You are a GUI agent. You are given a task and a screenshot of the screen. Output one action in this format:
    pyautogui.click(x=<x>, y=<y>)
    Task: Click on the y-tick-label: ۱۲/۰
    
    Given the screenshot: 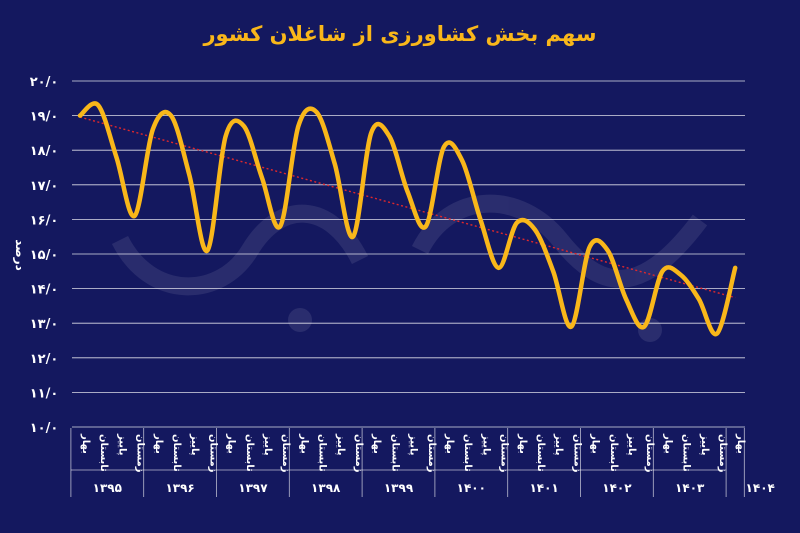 What is the action you would take?
    pyautogui.click(x=44, y=359)
    